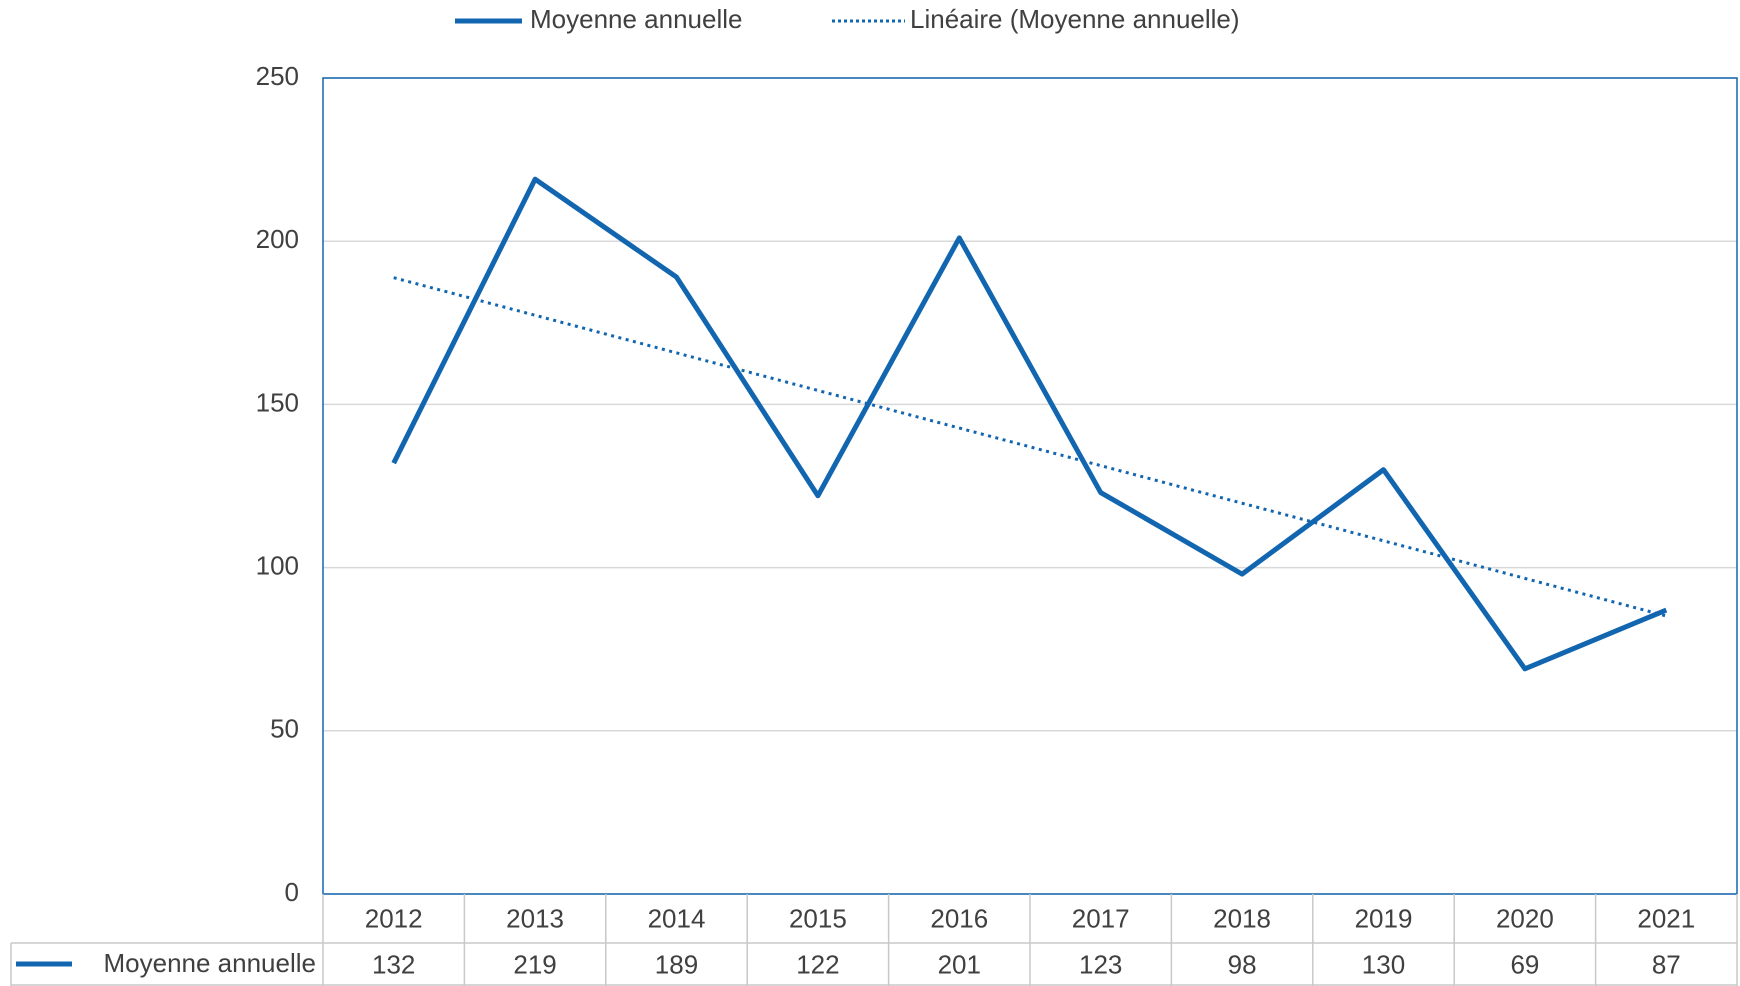  I want to click on x-tick-label: 2013, so click(535, 918).